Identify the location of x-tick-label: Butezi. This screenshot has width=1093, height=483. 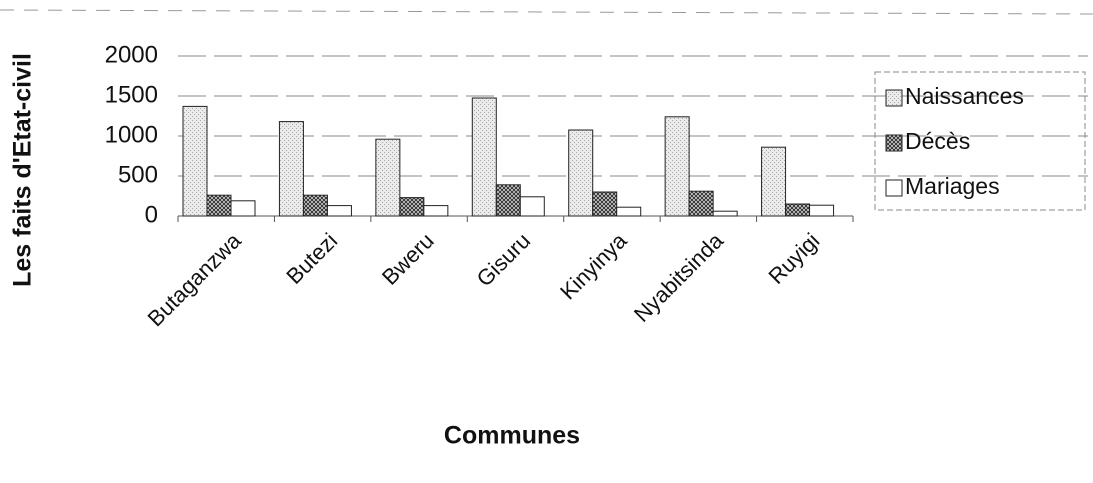
(311, 258).